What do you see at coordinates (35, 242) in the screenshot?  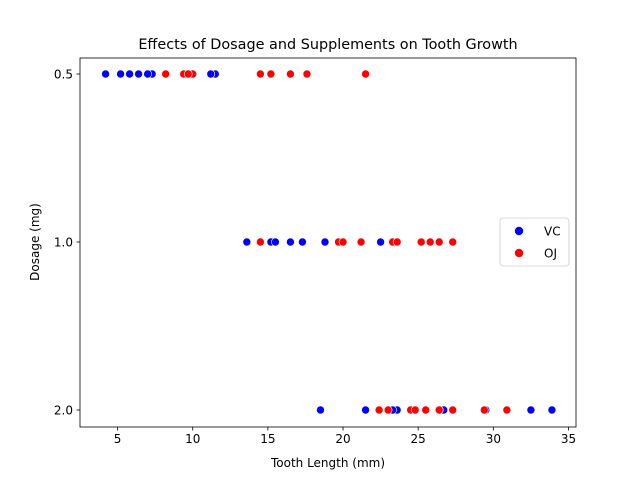 I see `y-axis-label: Dosage (mg)` at bounding box center [35, 242].